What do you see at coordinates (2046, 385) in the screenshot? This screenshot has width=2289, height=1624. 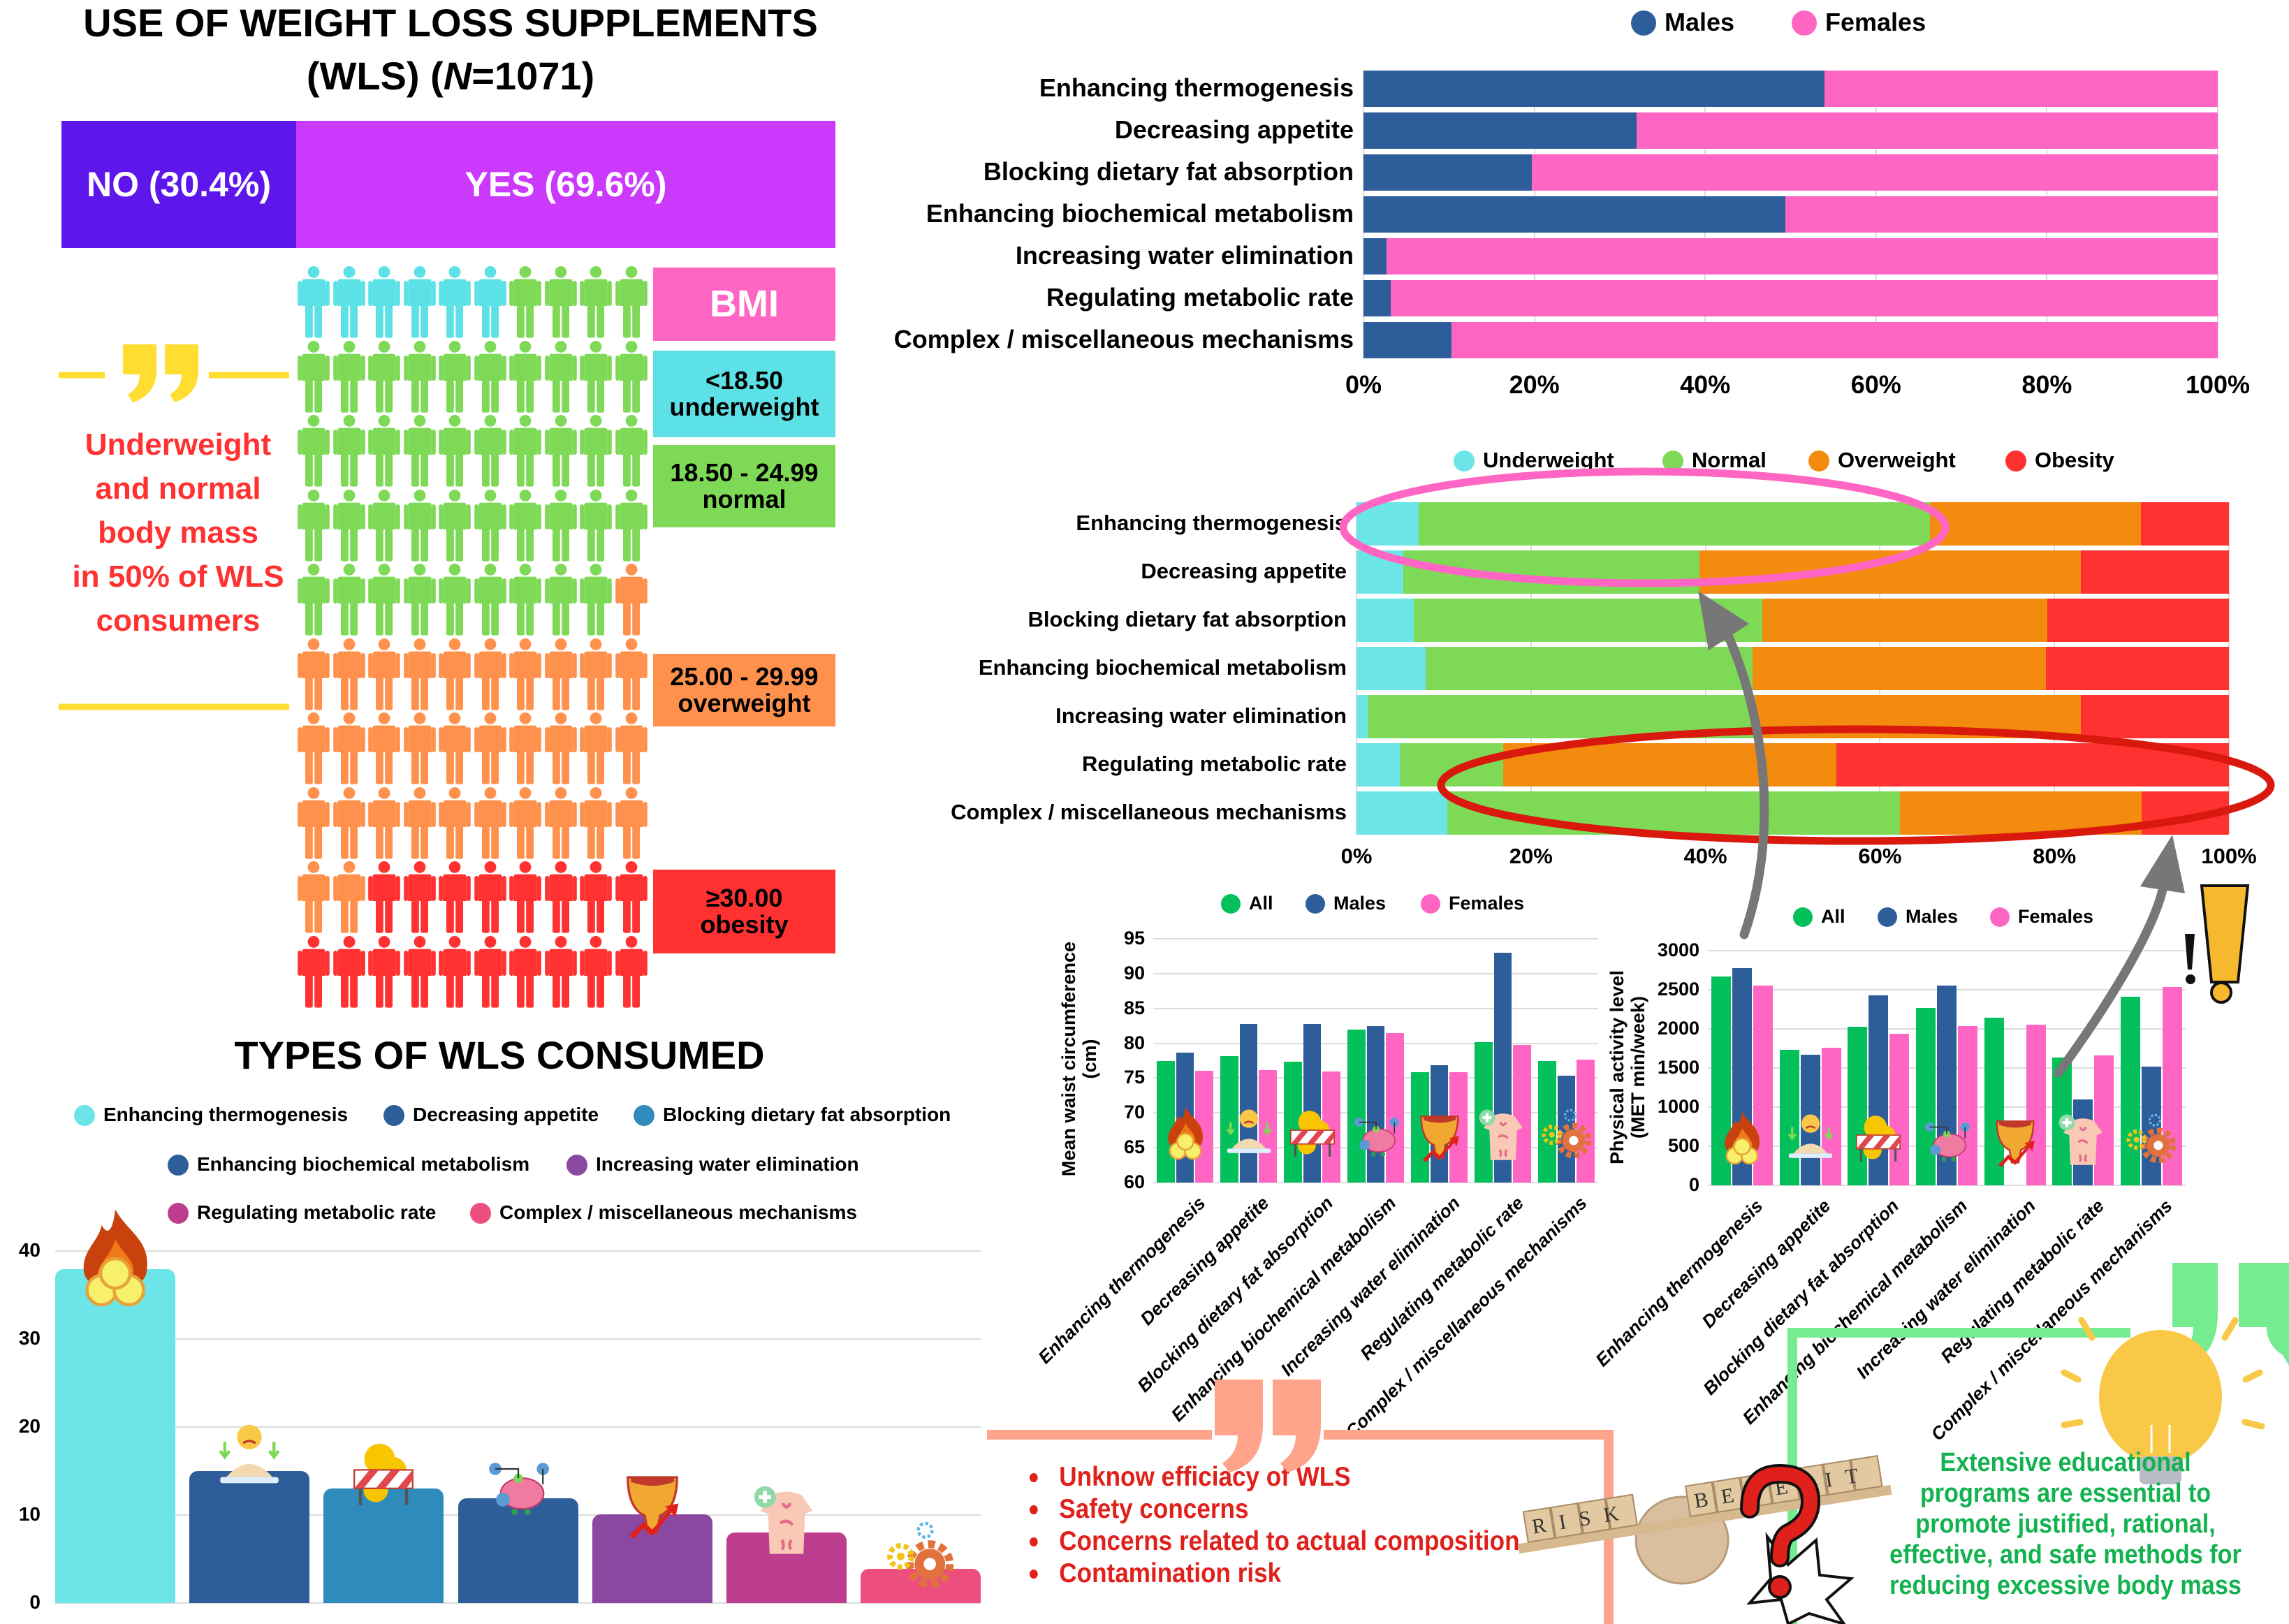 I see `x-tick-label: 80%` at bounding box center [2046, 385].